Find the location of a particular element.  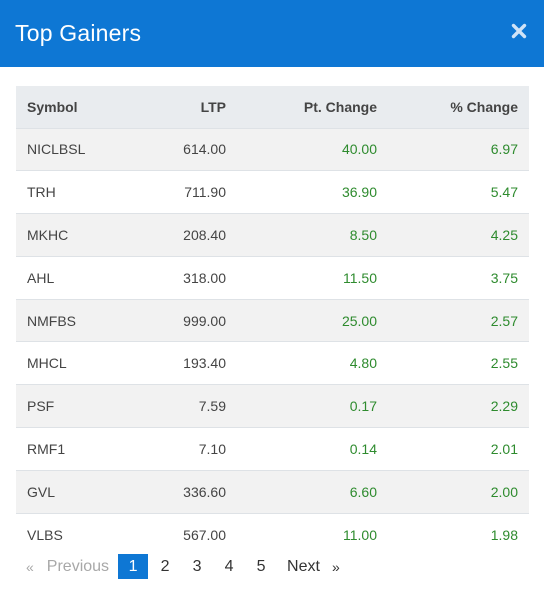

cell-ltp: 7.59 is located at coordinates (212, 406).